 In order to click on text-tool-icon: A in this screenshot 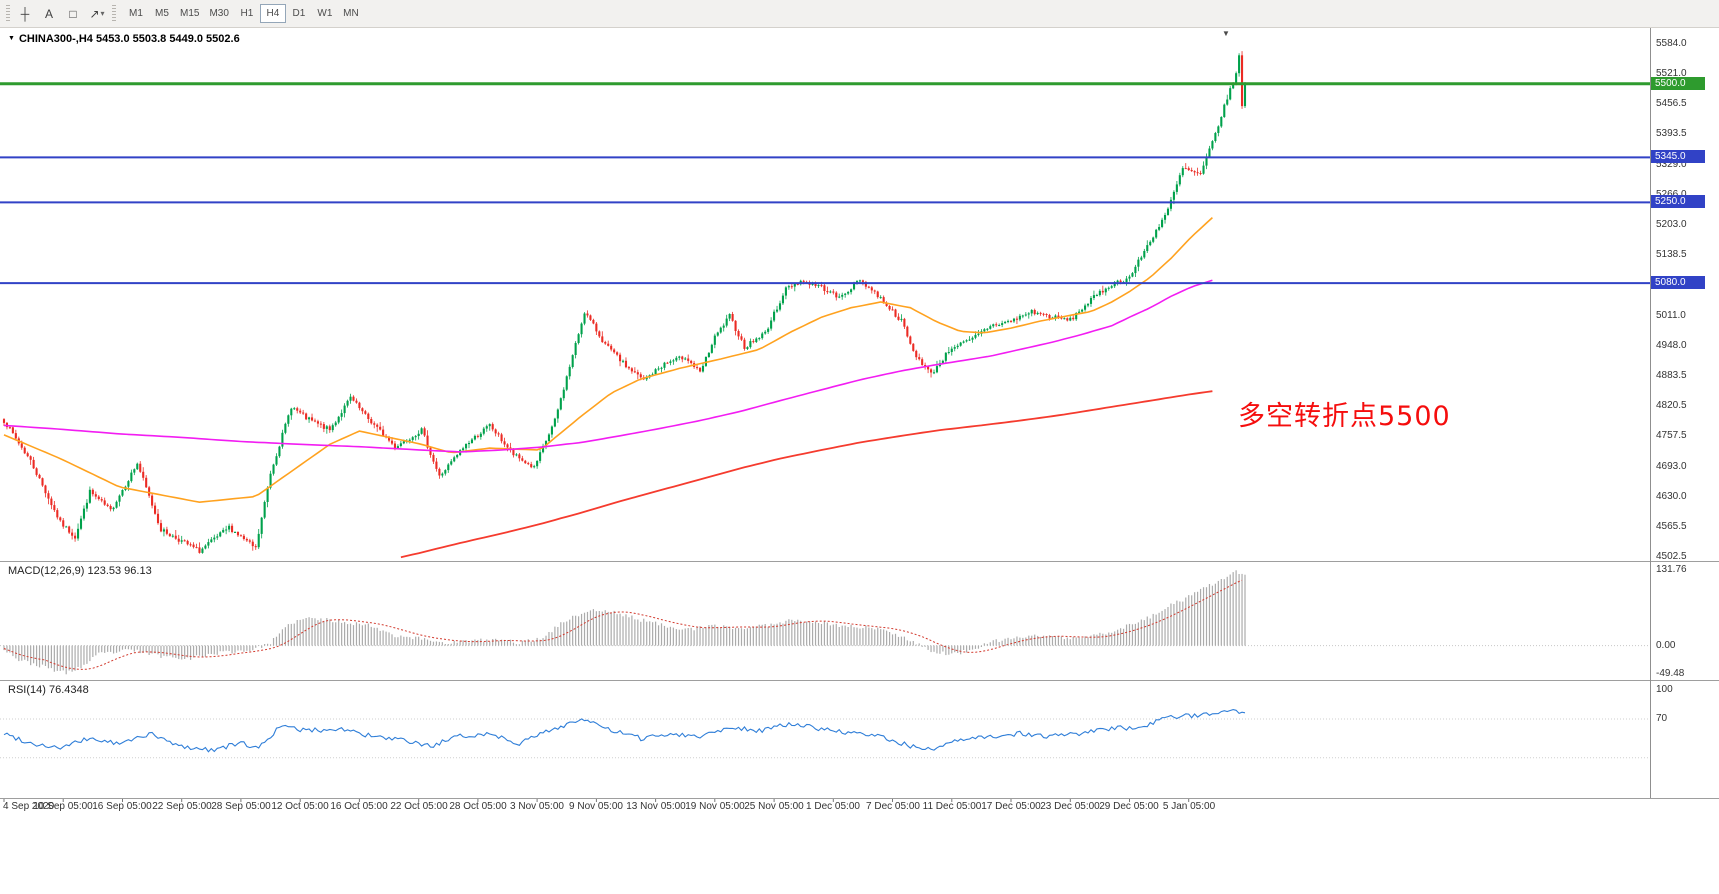, I will do `click(48, 13)`.